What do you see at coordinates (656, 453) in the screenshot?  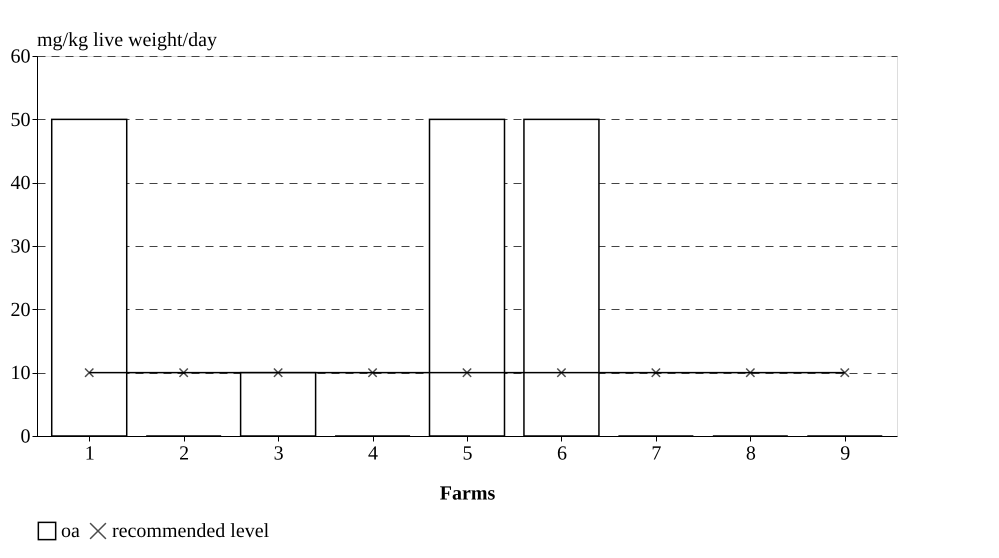 I see `x-tick-label: 7` at bounding box center [656, 453].